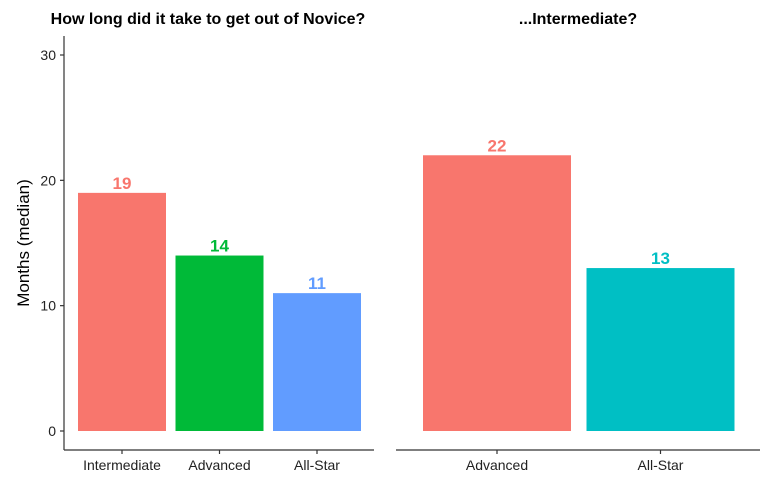  Describe the element at coordinates (48, 180) in the screenshot. I see `y-tick-label: 20` at that location.